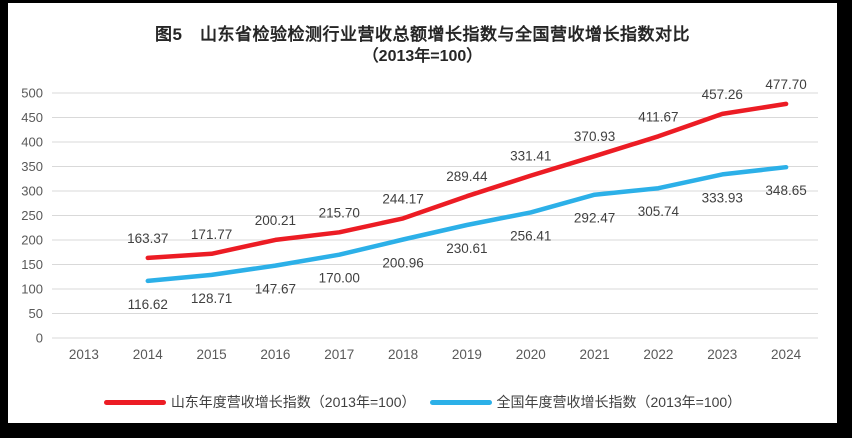  Describe the element at coordinates (531, 354) in the screenshot. I see `x-tick-label: 2020` at that location.